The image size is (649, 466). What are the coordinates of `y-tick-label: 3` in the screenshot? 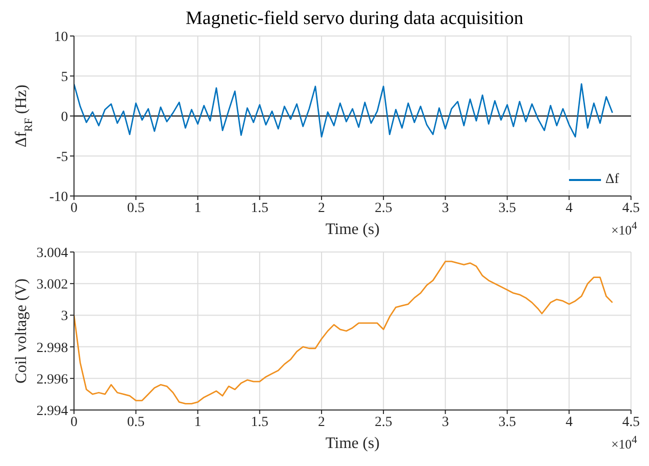 It's located at (64, 316).